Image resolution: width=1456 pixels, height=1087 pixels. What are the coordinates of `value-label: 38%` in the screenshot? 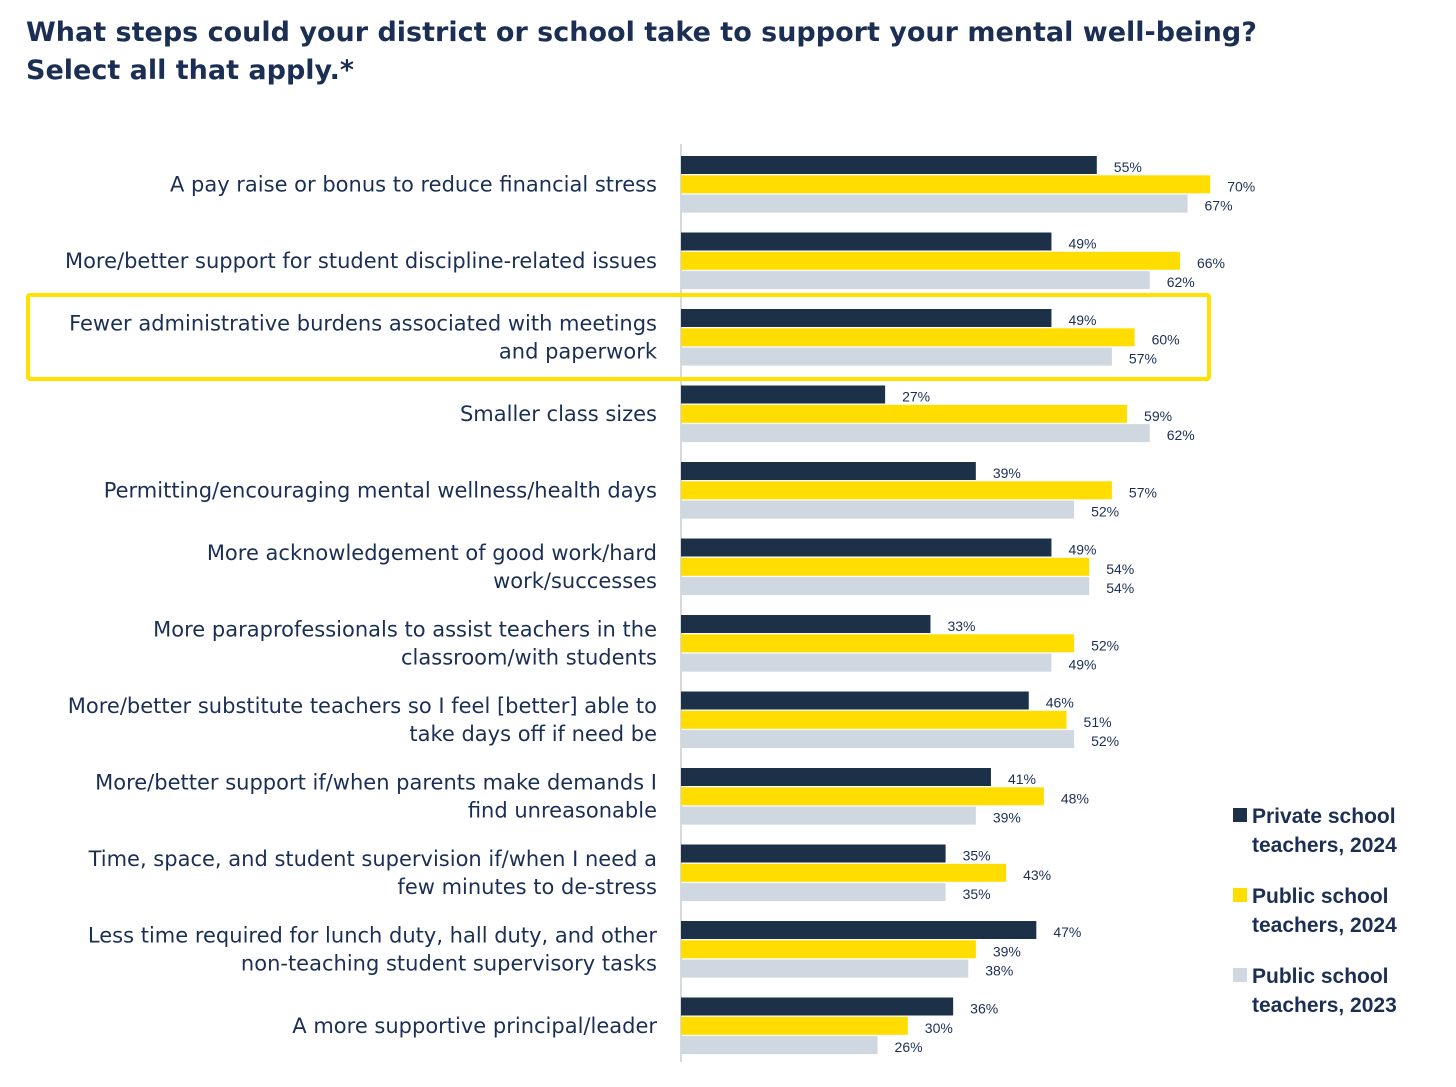 It's located at (999, 971).